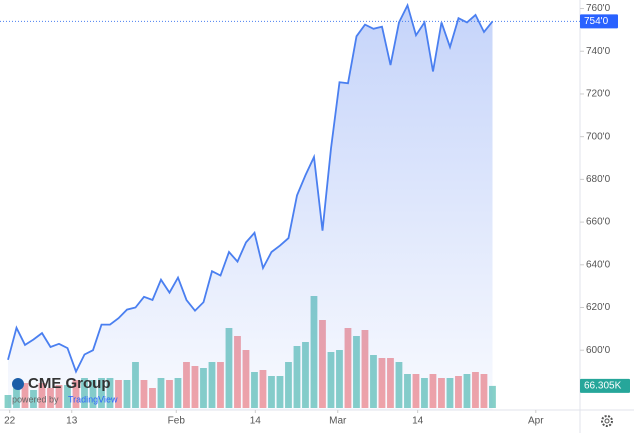 Image resolution: width=634 pixels, height=433 pixels. What do you see at coordinates (338, 421) in the screenshot?
I see `x-tick-label: Mar` at bounding box center [338, 421].